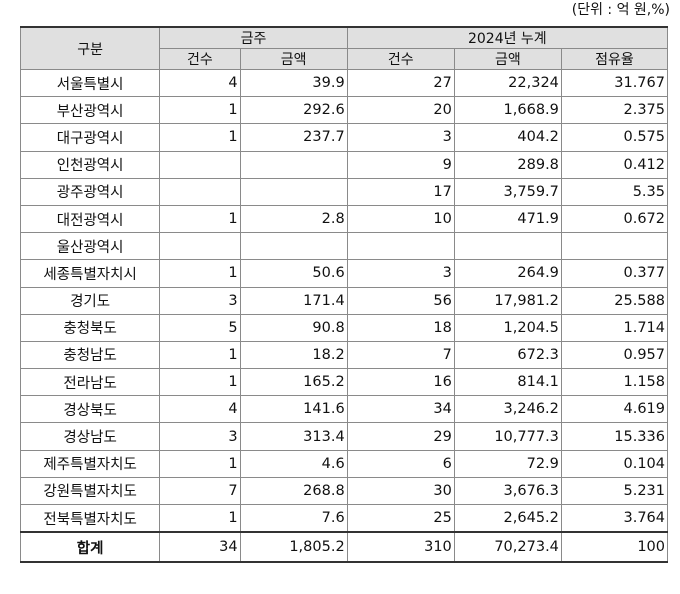 The height and width of the screenshot is (594, 680). I want to click on cum-amount-cell: 3,676.3, so click(507, 491).